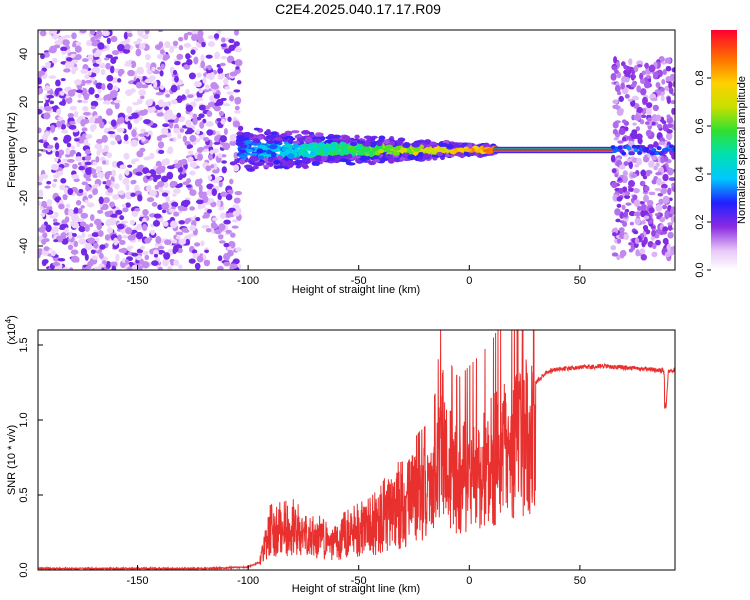 The image size is (750, 600). I want to click on x-tick-label: 0, so click(469, 281).